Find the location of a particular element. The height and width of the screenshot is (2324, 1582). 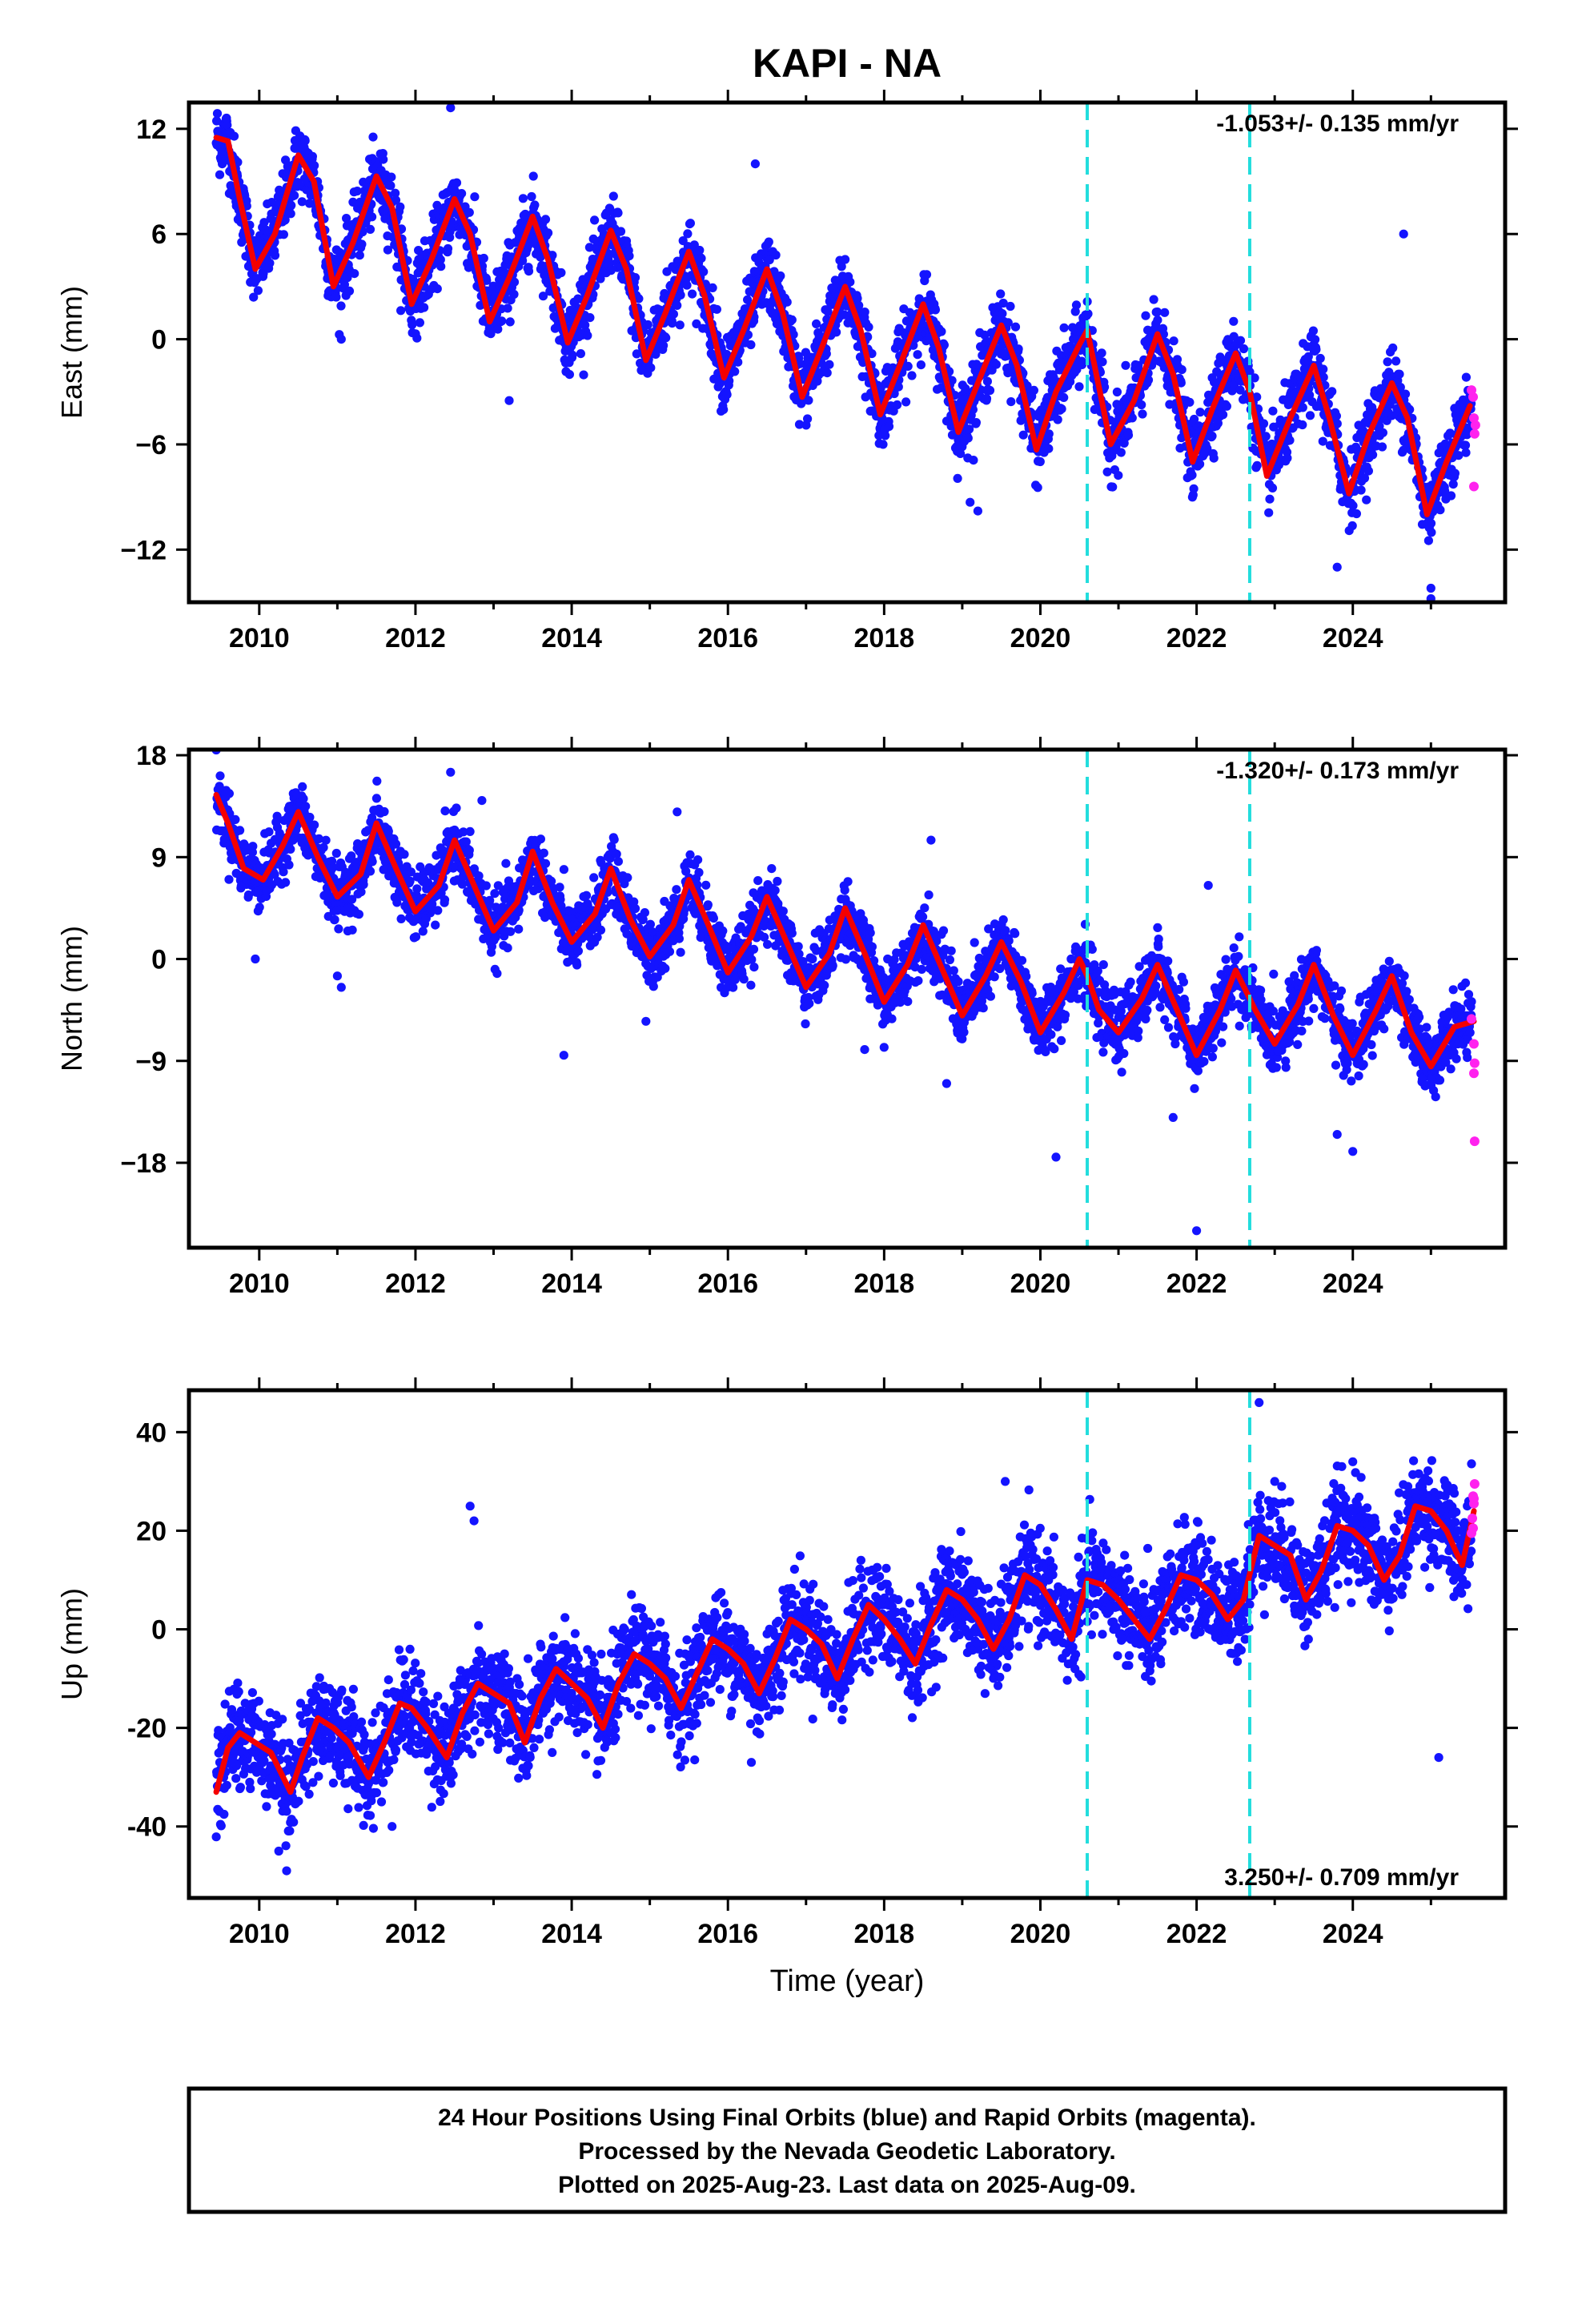

chart-title: KAPI - NA is located at coordinates (847, 63).